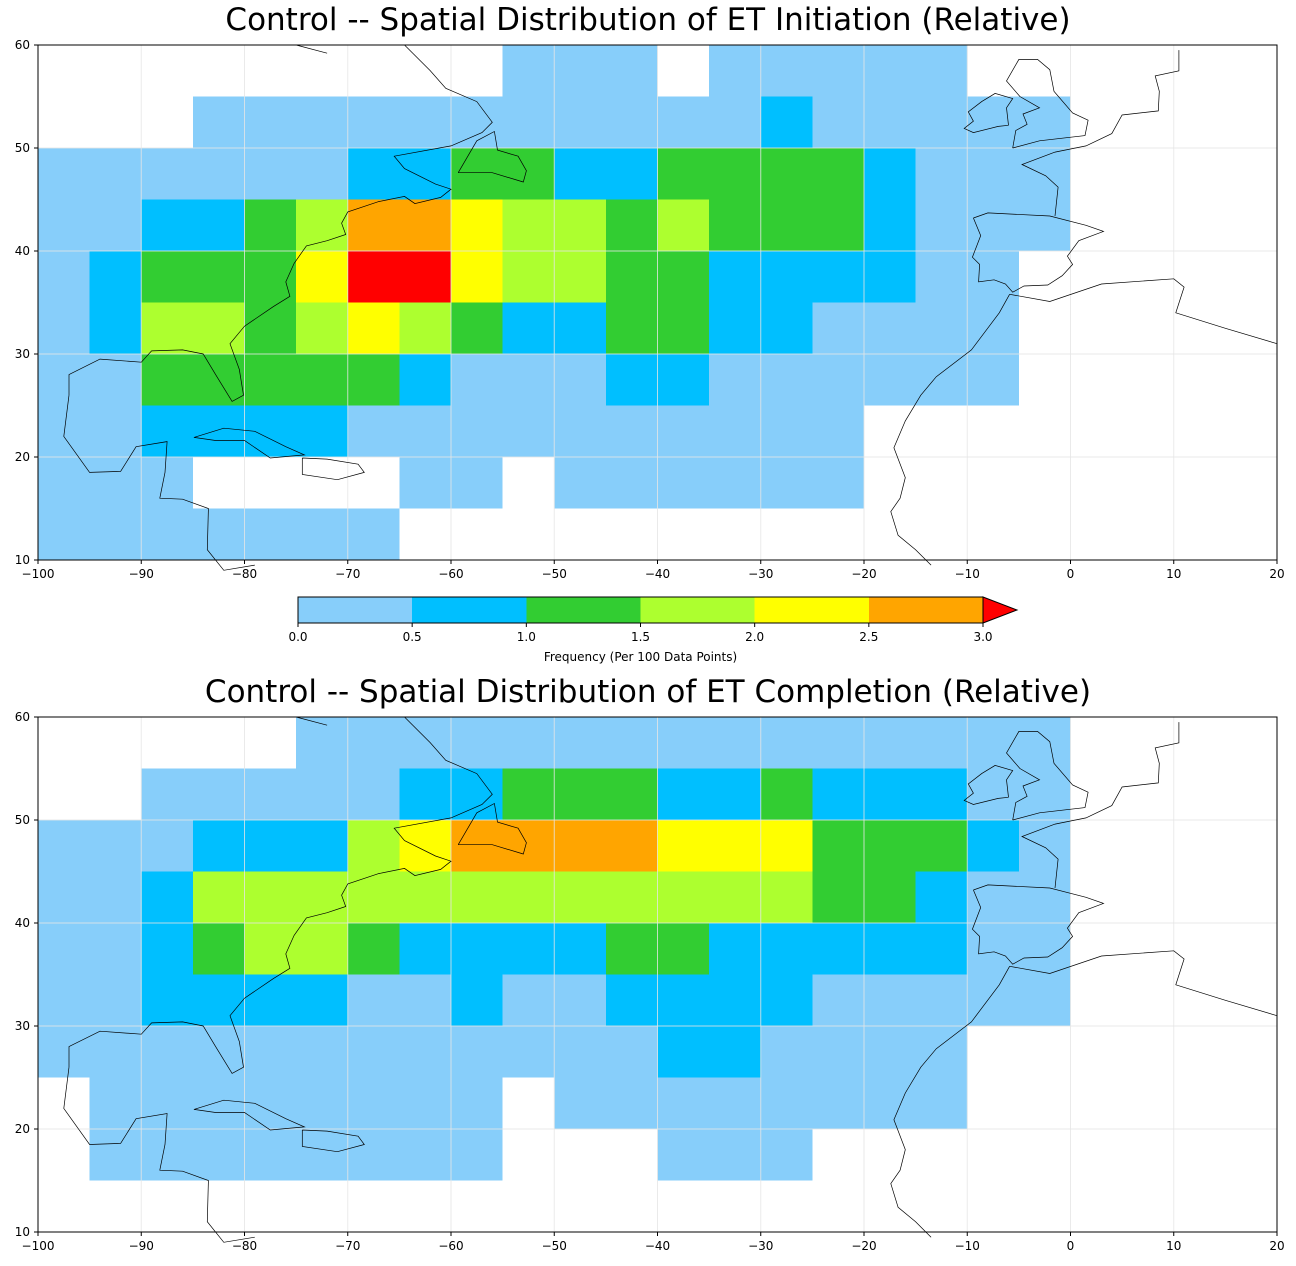  I want to click on x-tick-label: −40, so click(657, 574).